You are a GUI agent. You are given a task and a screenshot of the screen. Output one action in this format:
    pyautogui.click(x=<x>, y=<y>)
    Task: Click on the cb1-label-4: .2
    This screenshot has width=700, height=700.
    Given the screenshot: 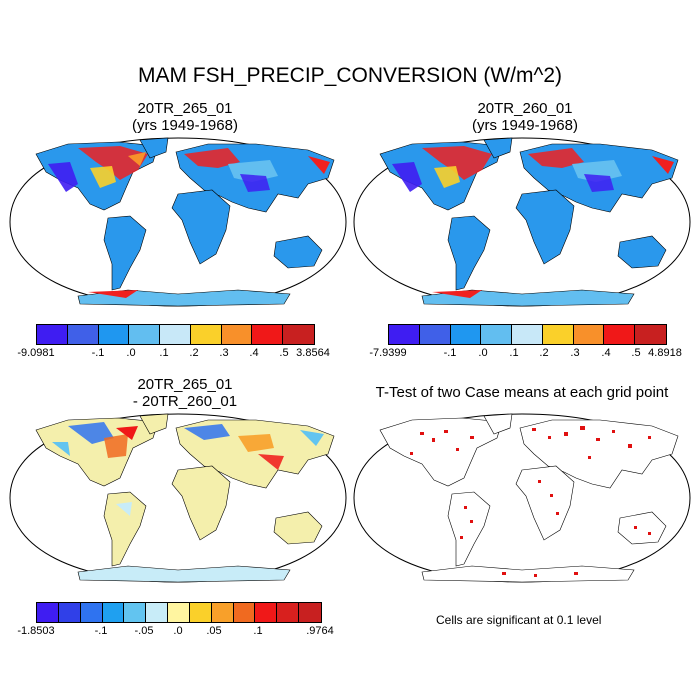 What is the action you would take?
    pyautogui.click(x=194, y=353)
    